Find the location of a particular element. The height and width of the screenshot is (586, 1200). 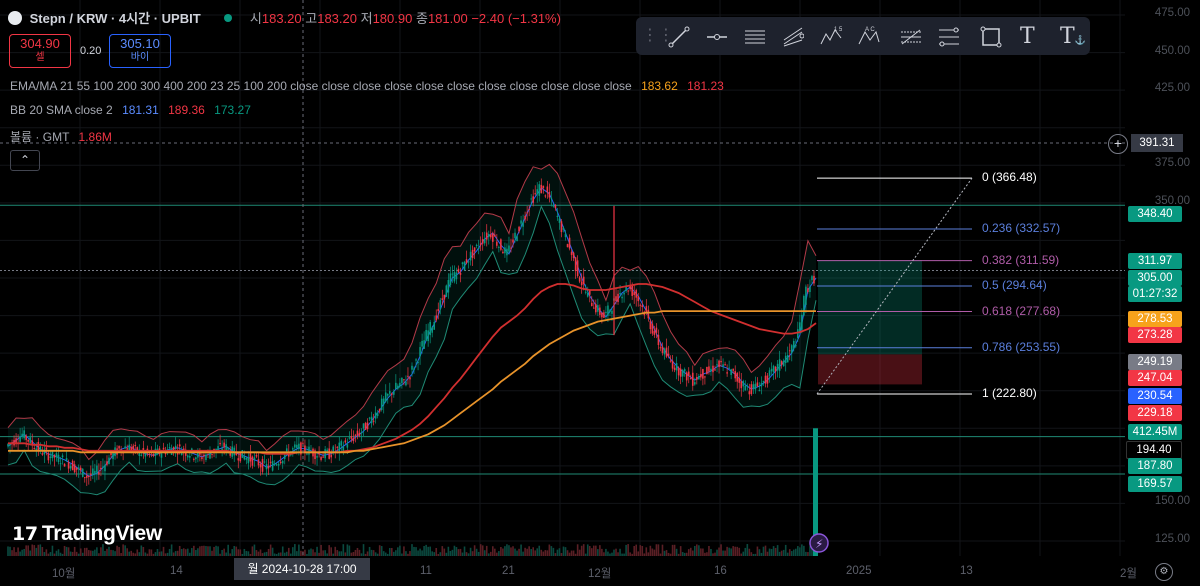

add-alert-icon: + is located at coordinates (1118, 144).